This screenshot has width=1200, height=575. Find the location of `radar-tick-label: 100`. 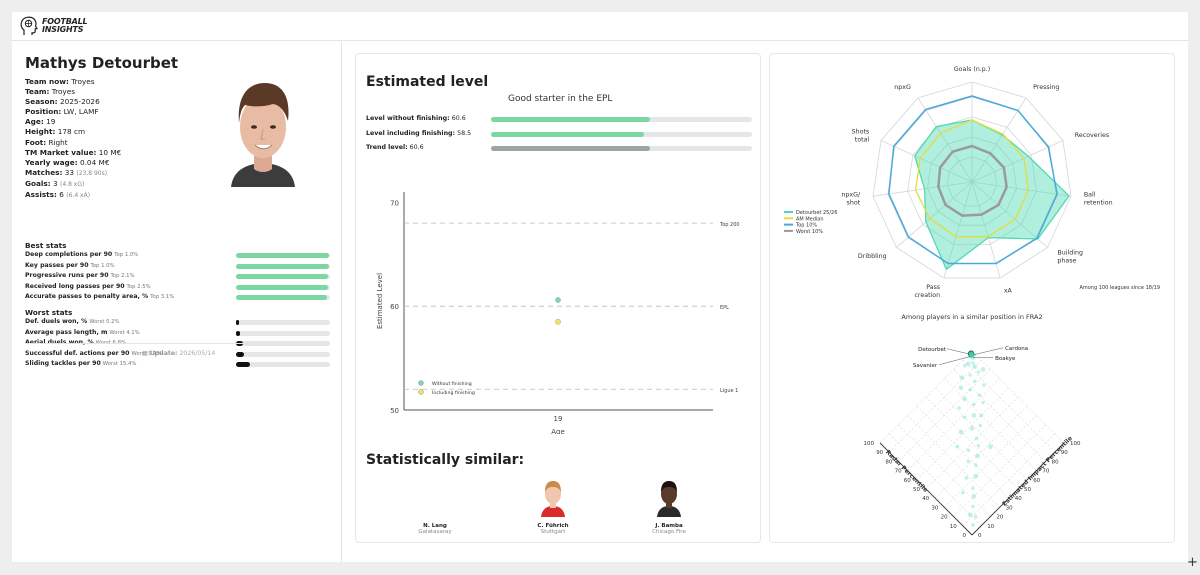

radar-tick-label: 100 is located at coordinates (869, 444).